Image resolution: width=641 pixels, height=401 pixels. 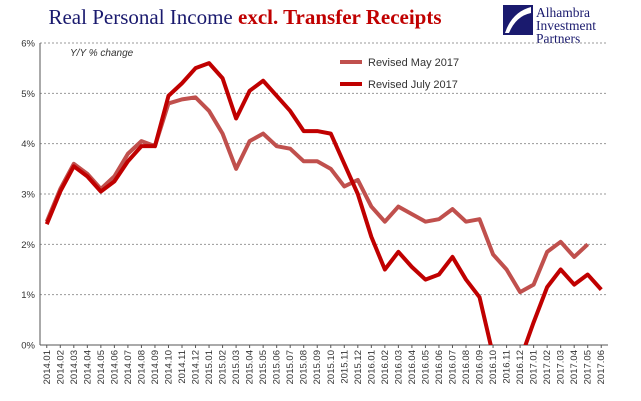 What do you see at coordinates (371, 367) in the screenshot?
I see `x-tick-label: 2016.01` at bounding box center [371, 367].